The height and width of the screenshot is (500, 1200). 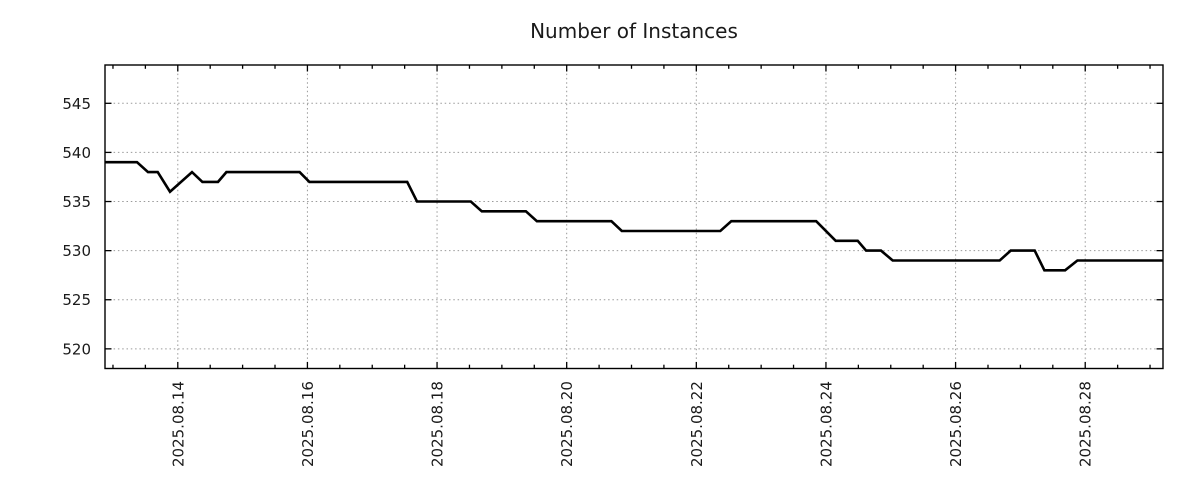 I want to click on x-tick-label: 2025.08.28, so click(x=1086, y=424).